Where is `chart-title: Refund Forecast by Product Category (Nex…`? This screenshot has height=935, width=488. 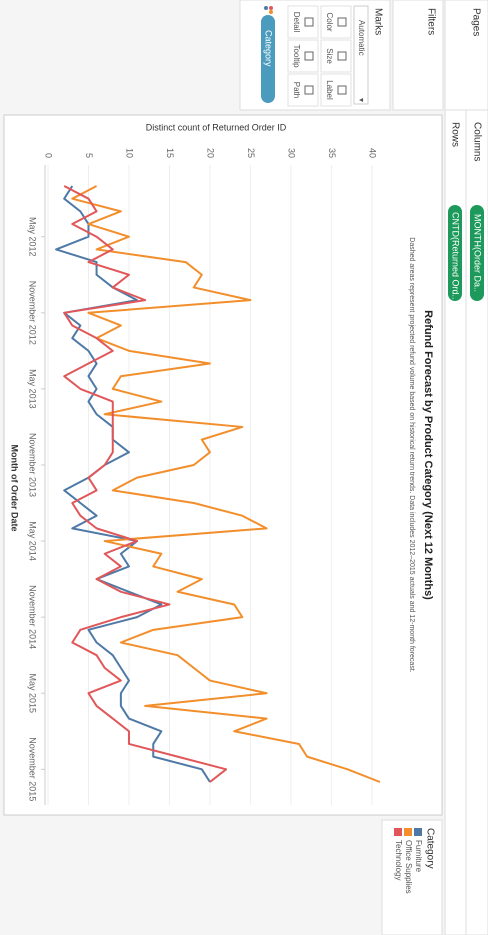 chart-title: Refund Forecast by Product Category (Nex… is located at coordinates (428, 455).